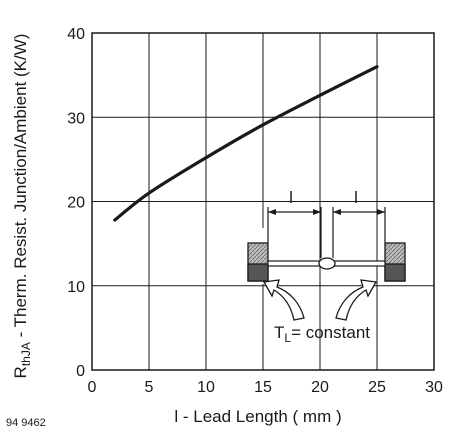 Image resolution: width=451 pixels, height=429 pixels. Describe the element at coordinates (26, 423) in the screenshot. I see `figure-code: 94 9462` at that location.